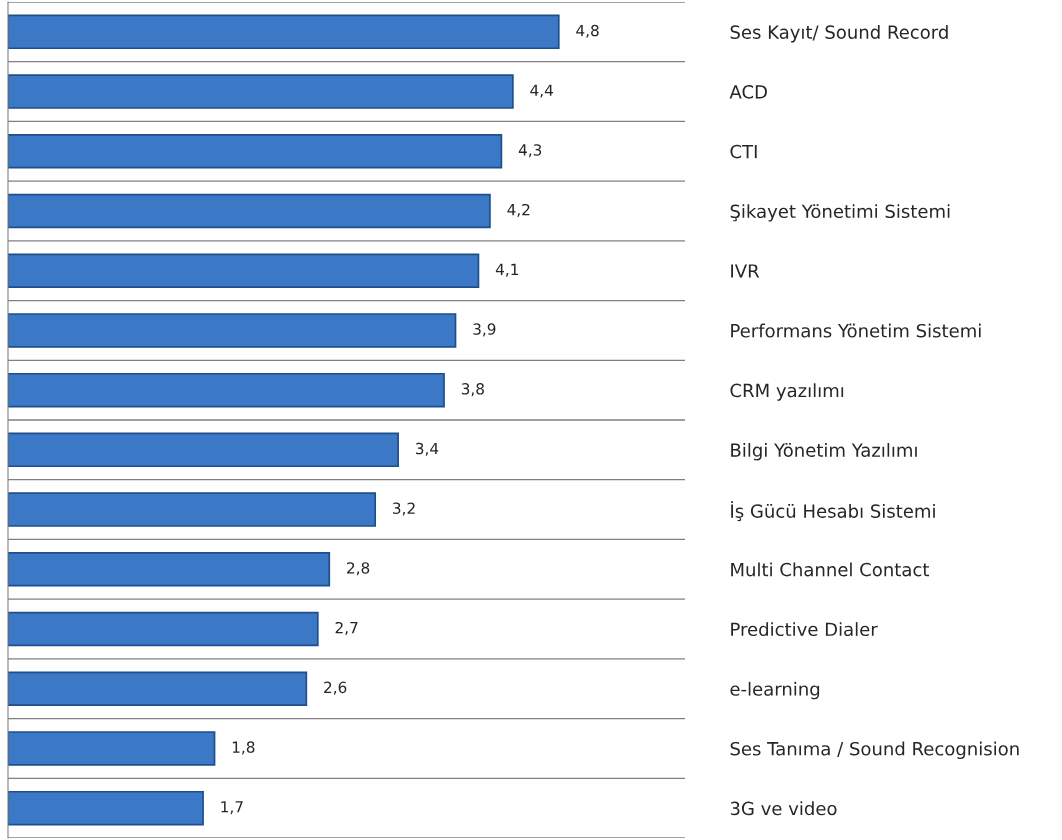 This screenshot has width=1062, height=840. I want to click on data-label: 2,6, so click(335, 688).